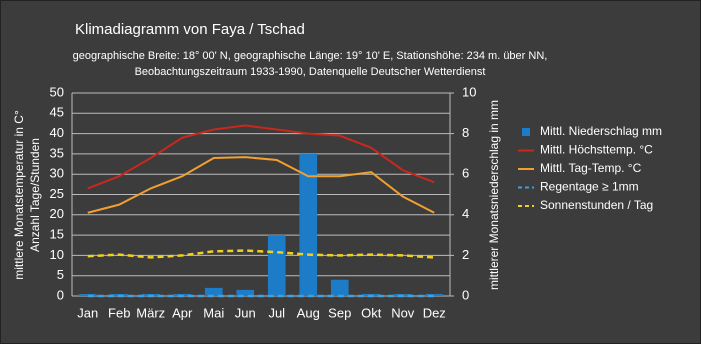  What do you see at coordinates (213, 312) in the screenshot?
I see `x-tick-label: Mai` at bounding box center [213, 312].